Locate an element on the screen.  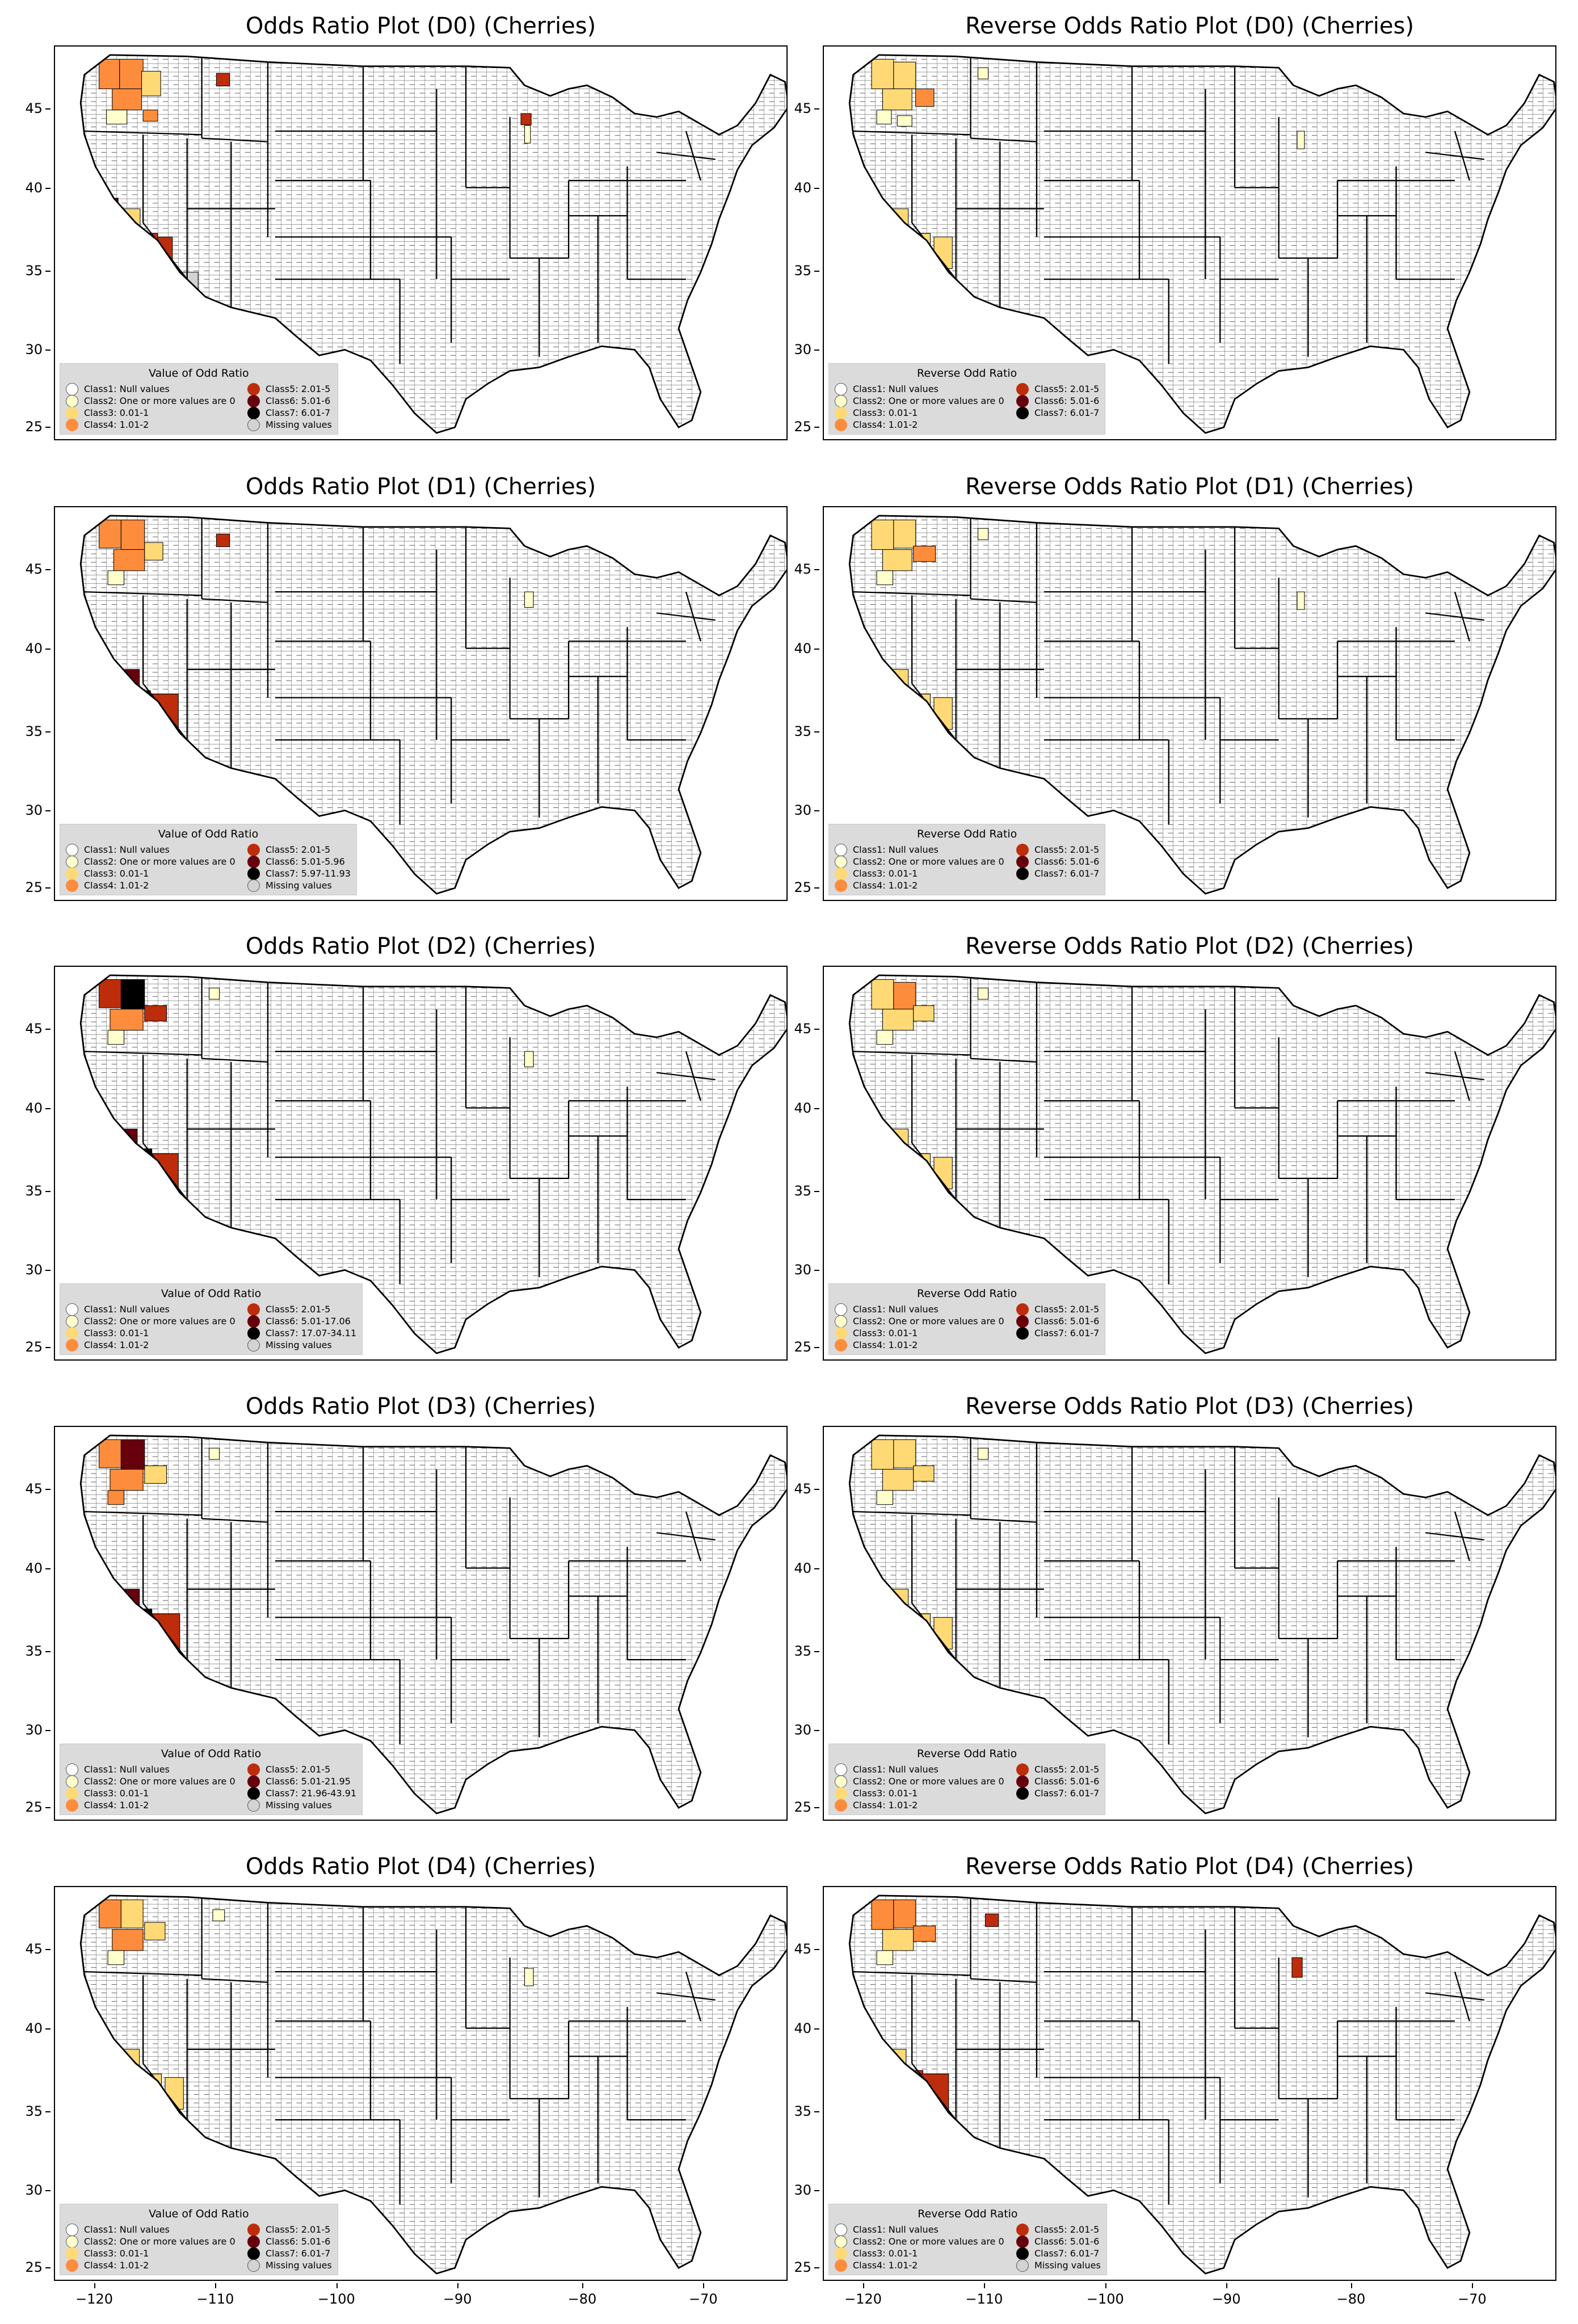
legend-label: Class6: 5.01-5.96 is located at coordinates (305, 861).